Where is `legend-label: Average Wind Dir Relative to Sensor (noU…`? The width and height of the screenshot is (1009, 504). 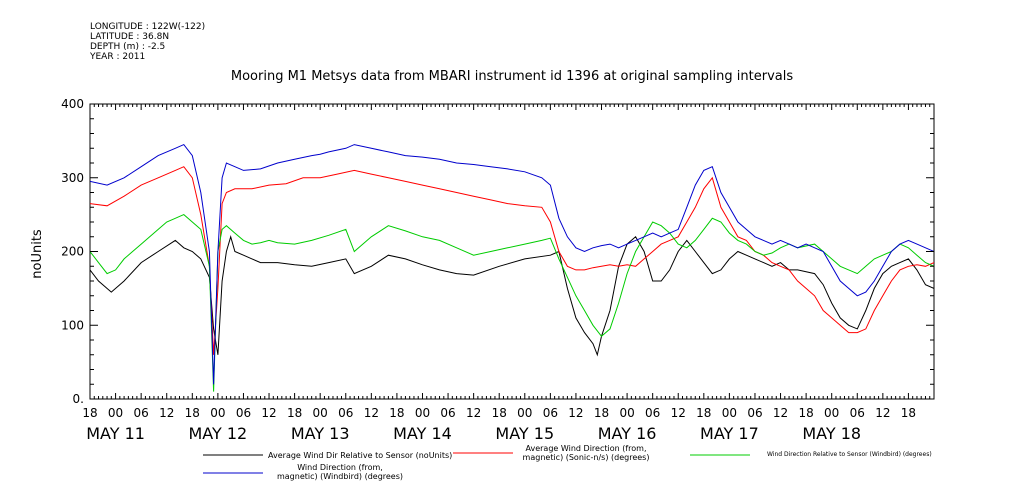 legend-label: Average Wind Dir Relative to Sensor (noU… is located at coordinates (360, 455).